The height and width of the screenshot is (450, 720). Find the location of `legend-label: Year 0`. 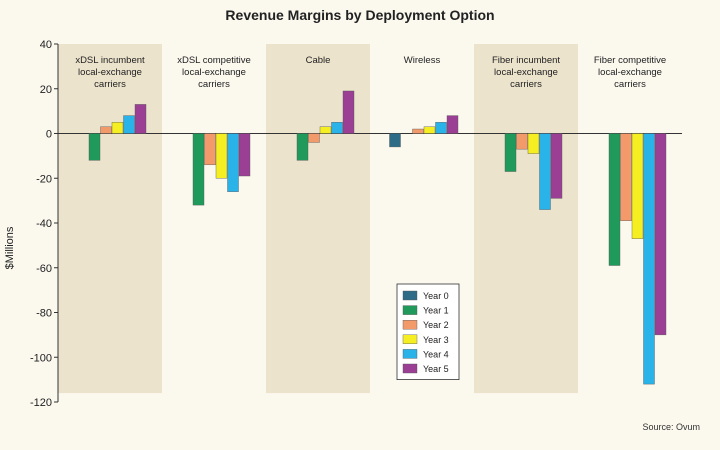

legend-label: Year 0 is located at coordinates (436, 296).